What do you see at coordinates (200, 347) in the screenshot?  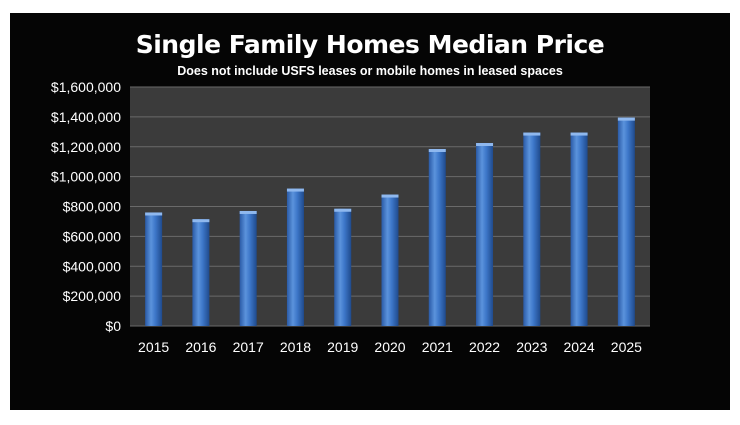 I see `x-tick-label: 2016` at bounding box center [200, 347].